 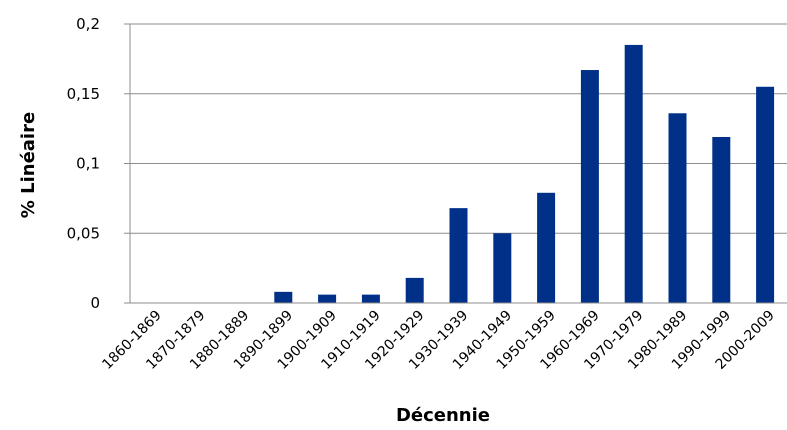 What do you see at coordinates (443, 415) in the screenshot?
I see `x-axis-title: Décennie` at bounding box center [443, 415].